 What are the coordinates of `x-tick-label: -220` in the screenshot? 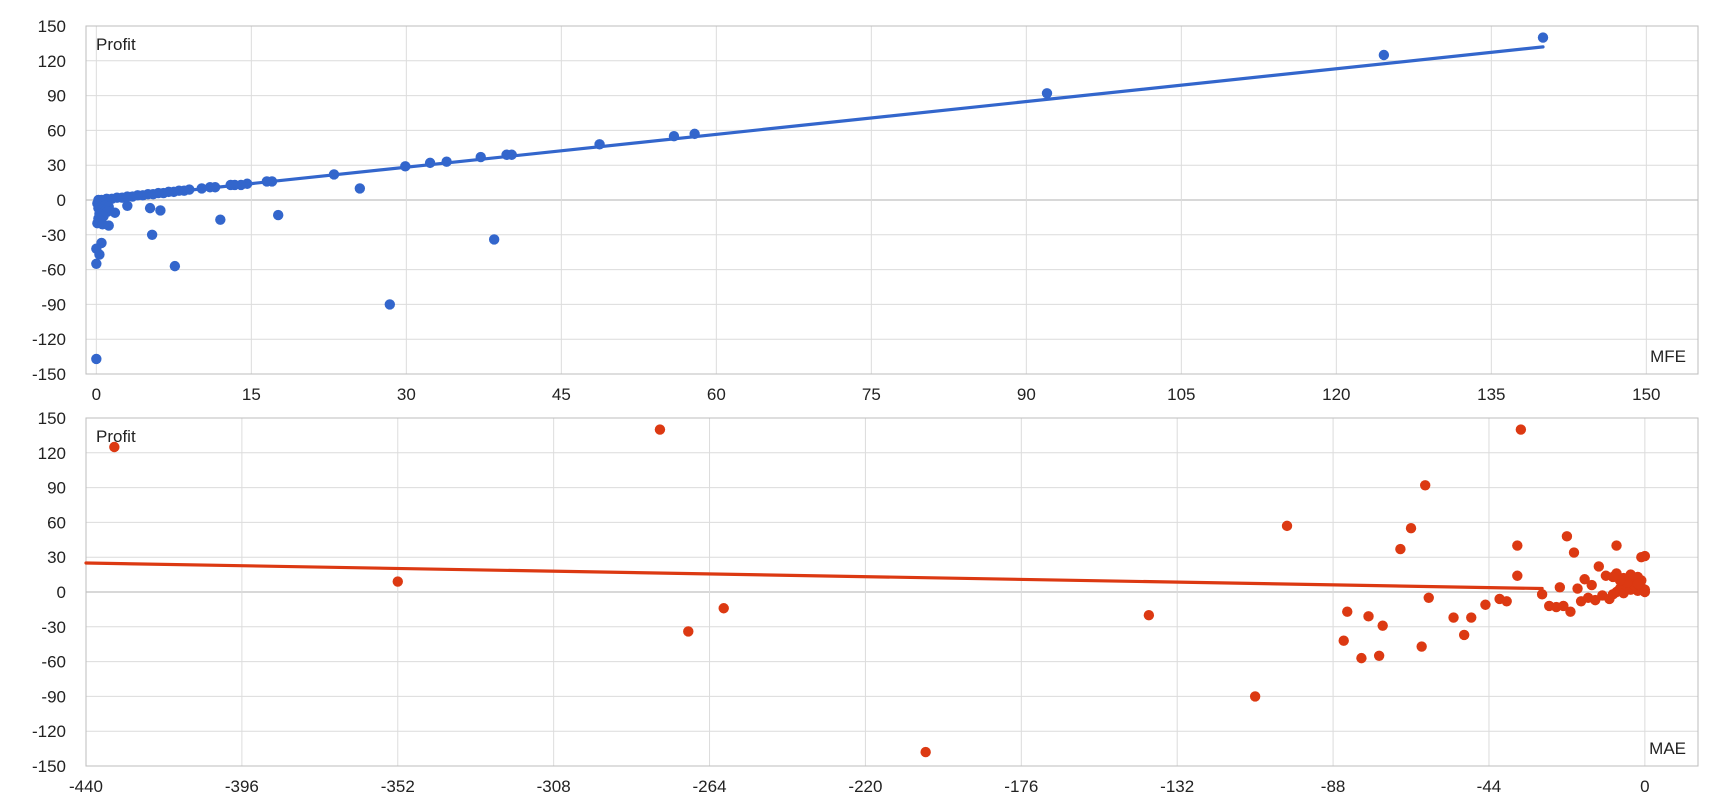 It's located at (865, 786).